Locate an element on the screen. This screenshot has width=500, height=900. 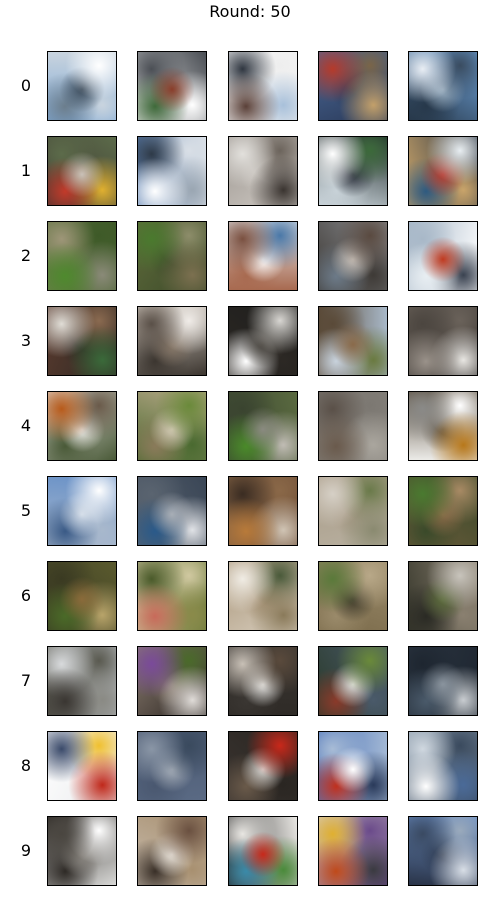
row-label-8: 8 is located at coordinates (26, 765).